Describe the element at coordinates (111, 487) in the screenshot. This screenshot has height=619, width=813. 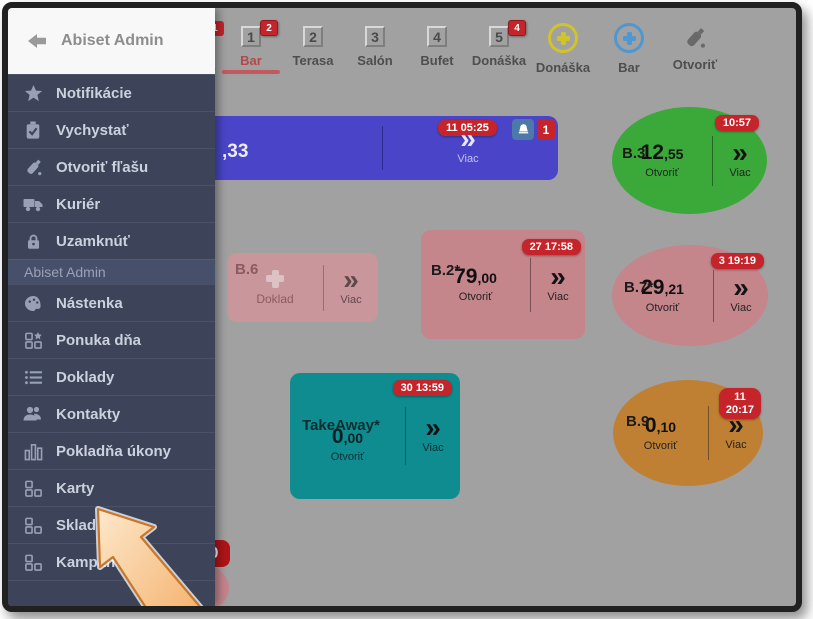
I see `sidebar-item-karty: Karty` at that location.